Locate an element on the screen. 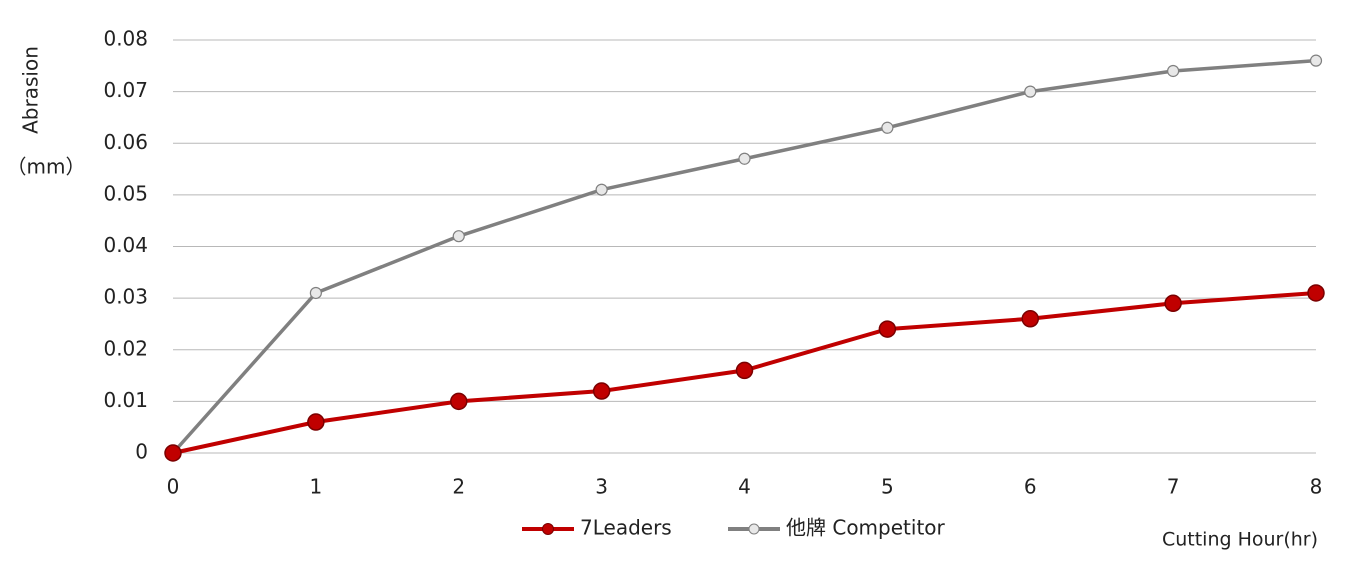  x-tick-label: 6 is located at coordinates (1030, 487).